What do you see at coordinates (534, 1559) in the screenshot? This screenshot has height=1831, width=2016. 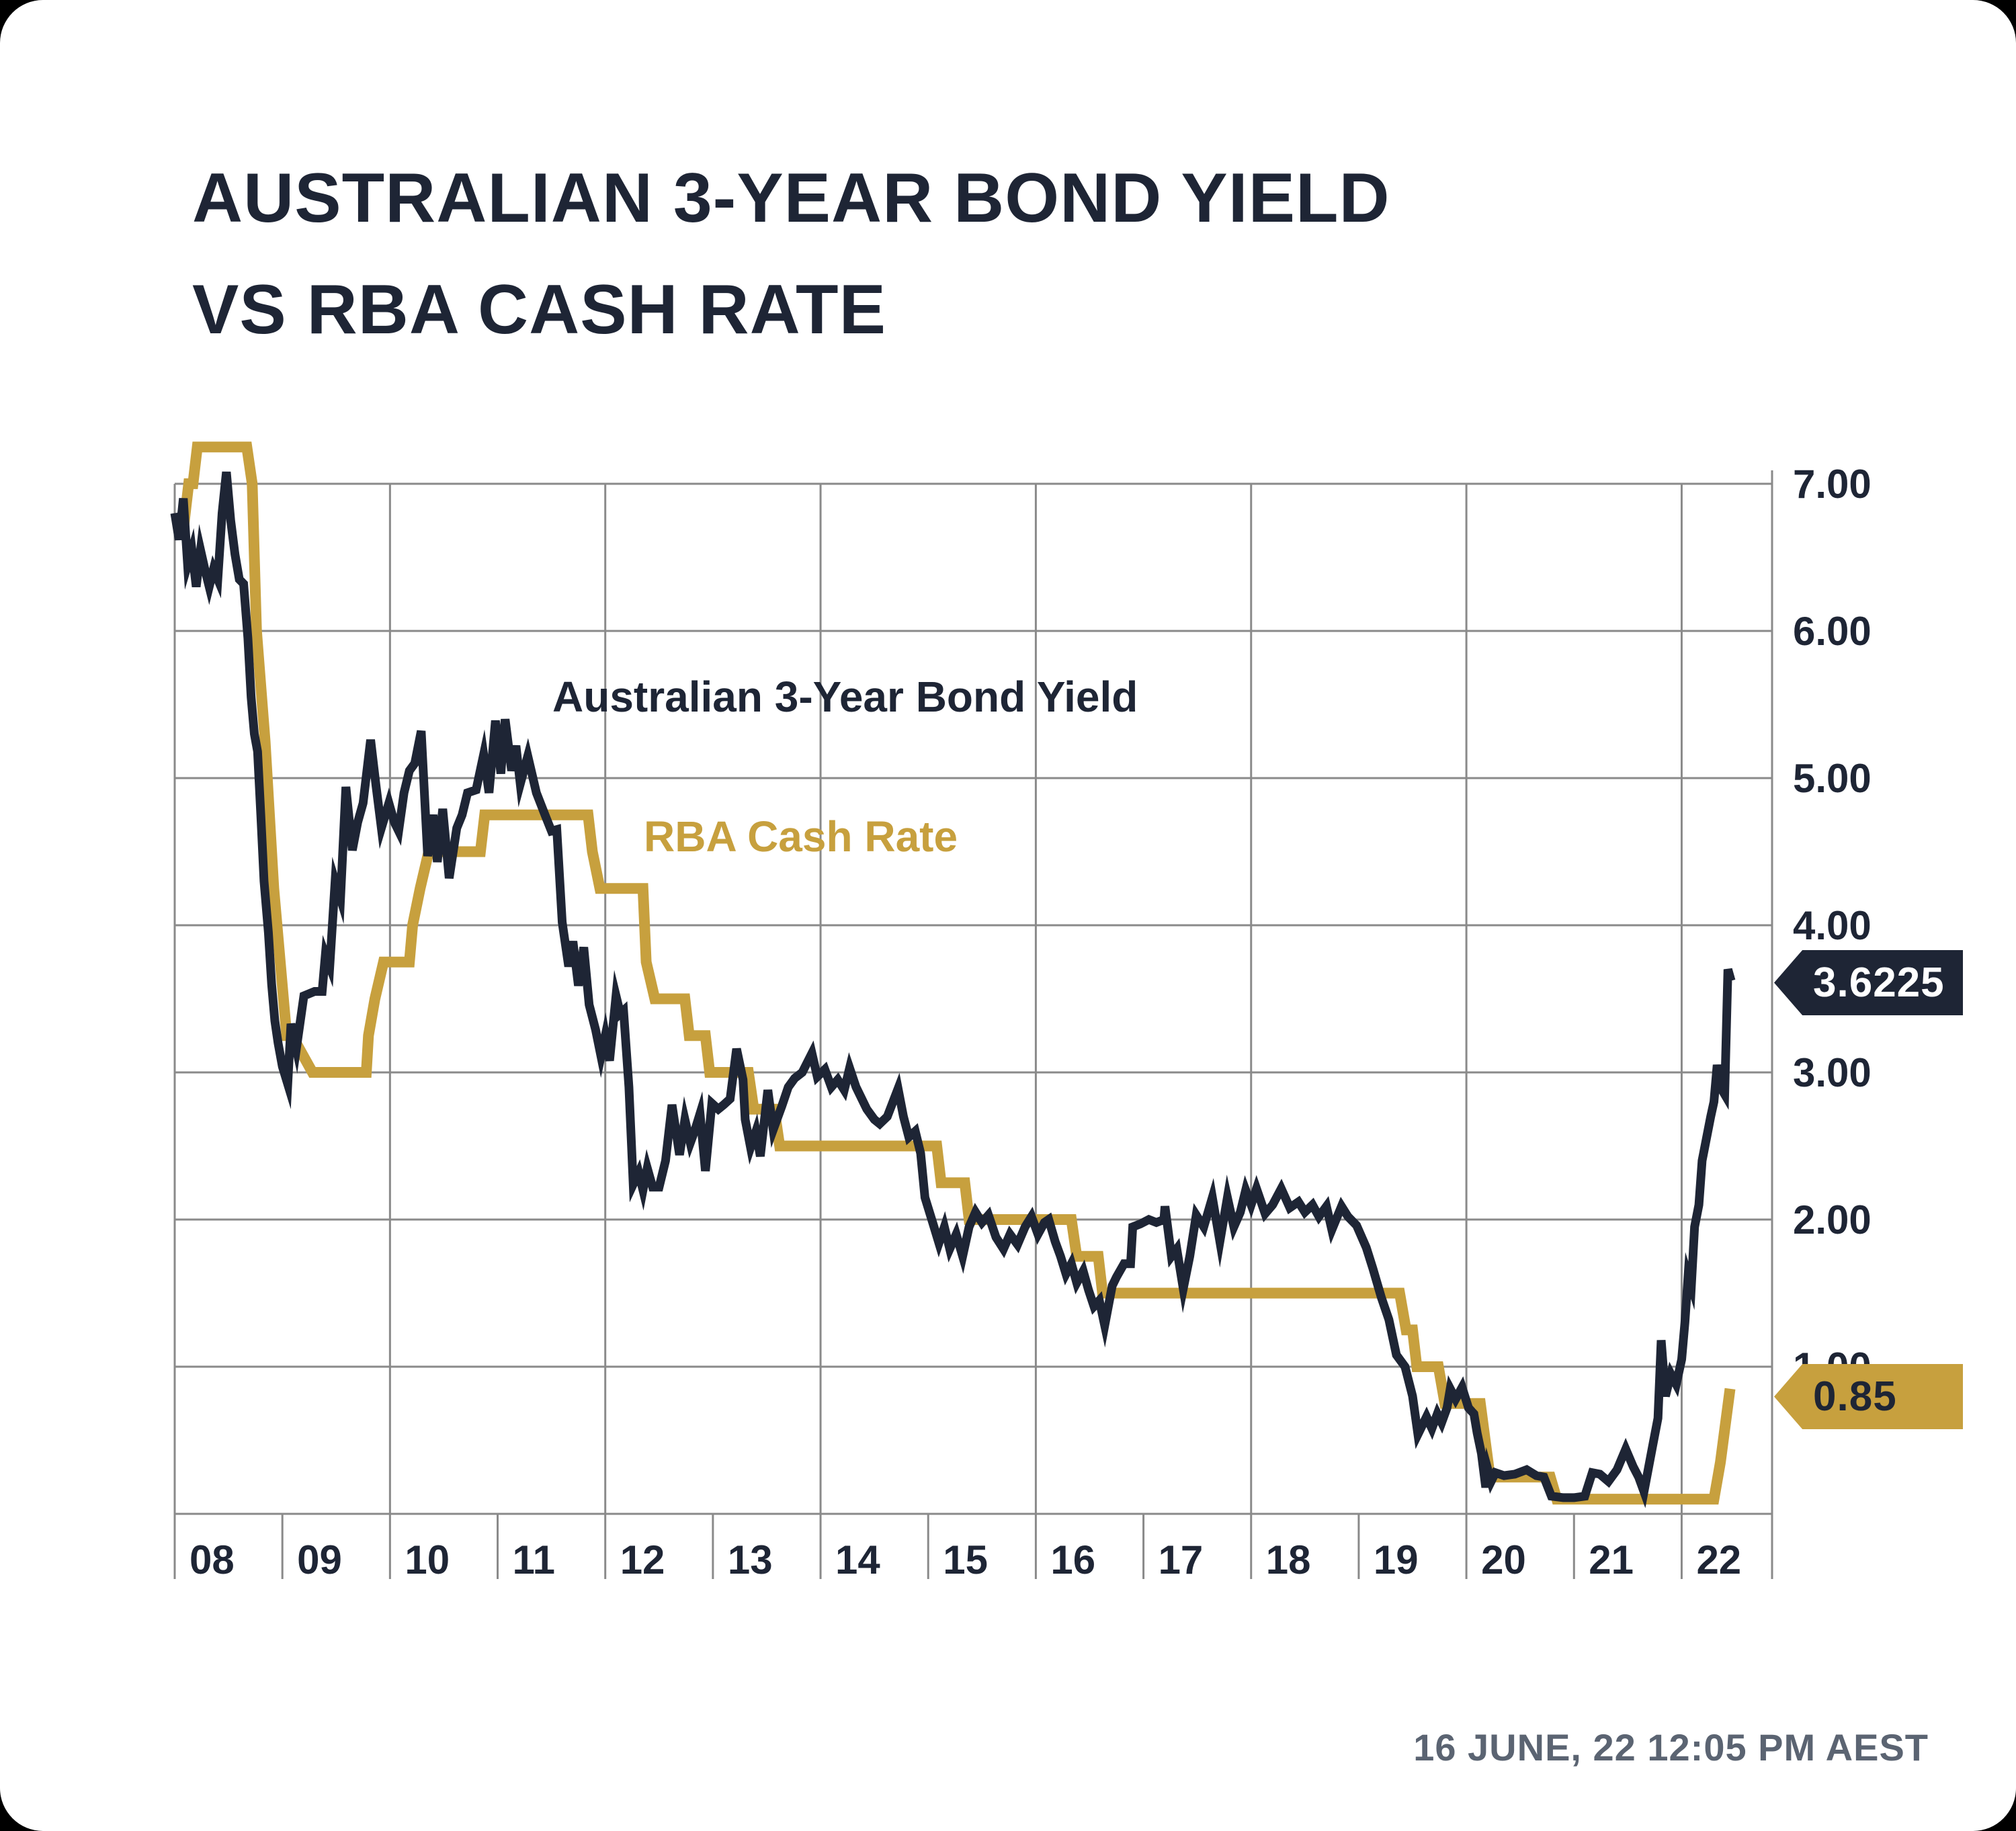 I see `x-tick-label-11: 11` at bounding box center [534, 1559].